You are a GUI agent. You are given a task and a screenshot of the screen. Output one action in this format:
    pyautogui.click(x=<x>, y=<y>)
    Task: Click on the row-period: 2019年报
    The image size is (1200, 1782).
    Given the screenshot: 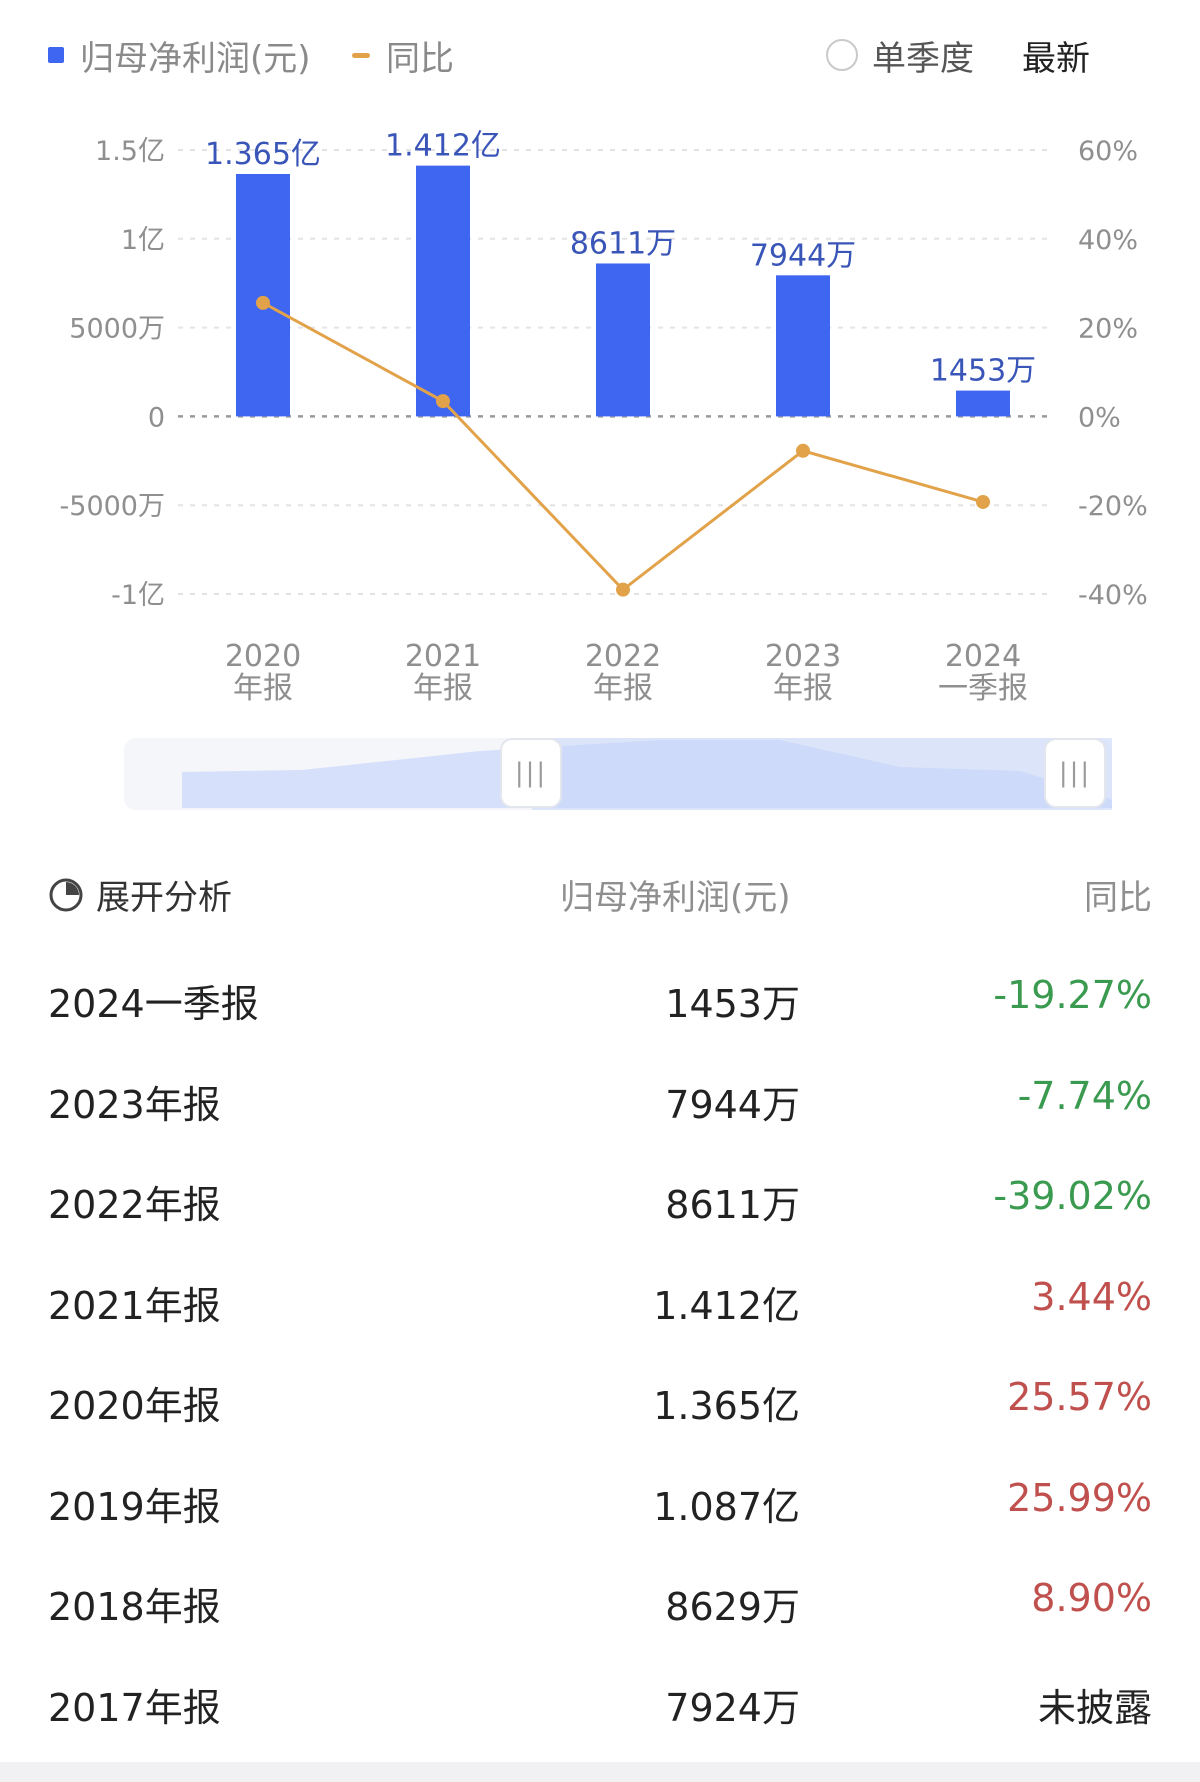 What is the action you would take?
    pyautogui.click(x=134, y=1506)
    